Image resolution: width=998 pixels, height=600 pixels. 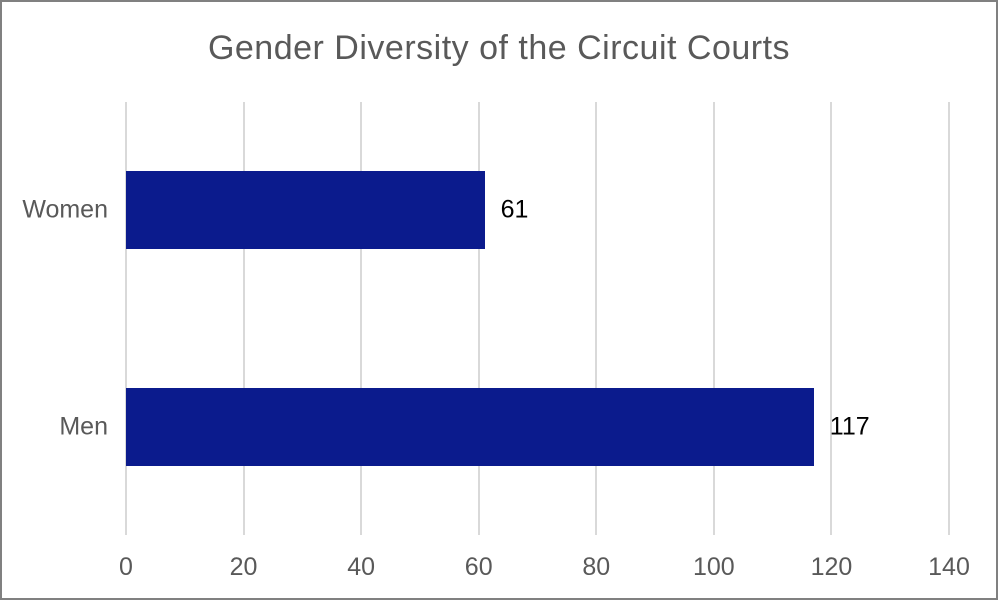 I want to click on bar-data-label: 117, so click(x=849, y=426).